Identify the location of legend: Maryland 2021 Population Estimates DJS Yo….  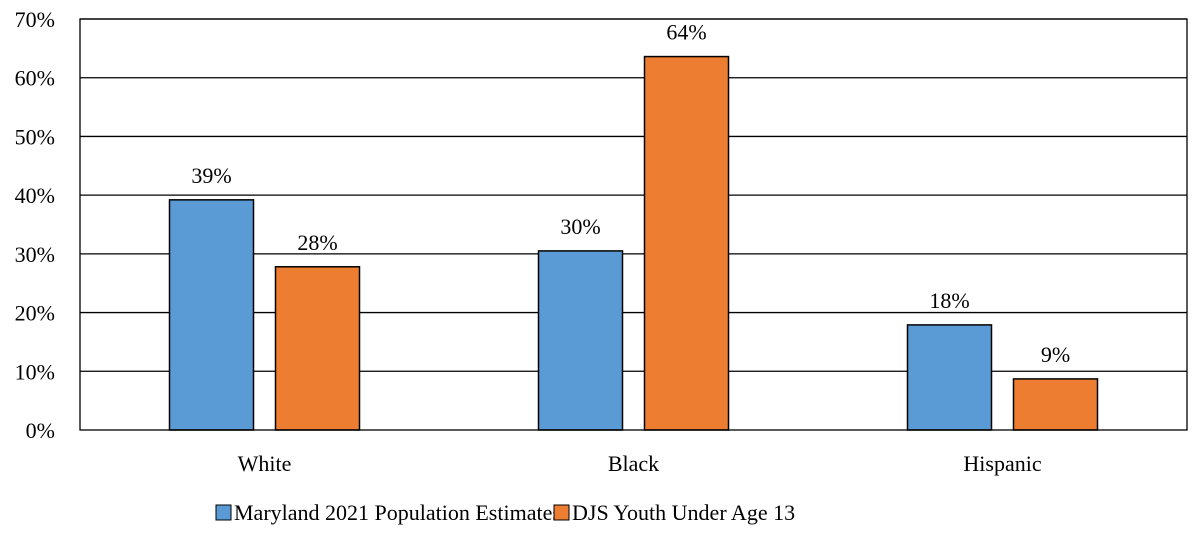
(505, 512).